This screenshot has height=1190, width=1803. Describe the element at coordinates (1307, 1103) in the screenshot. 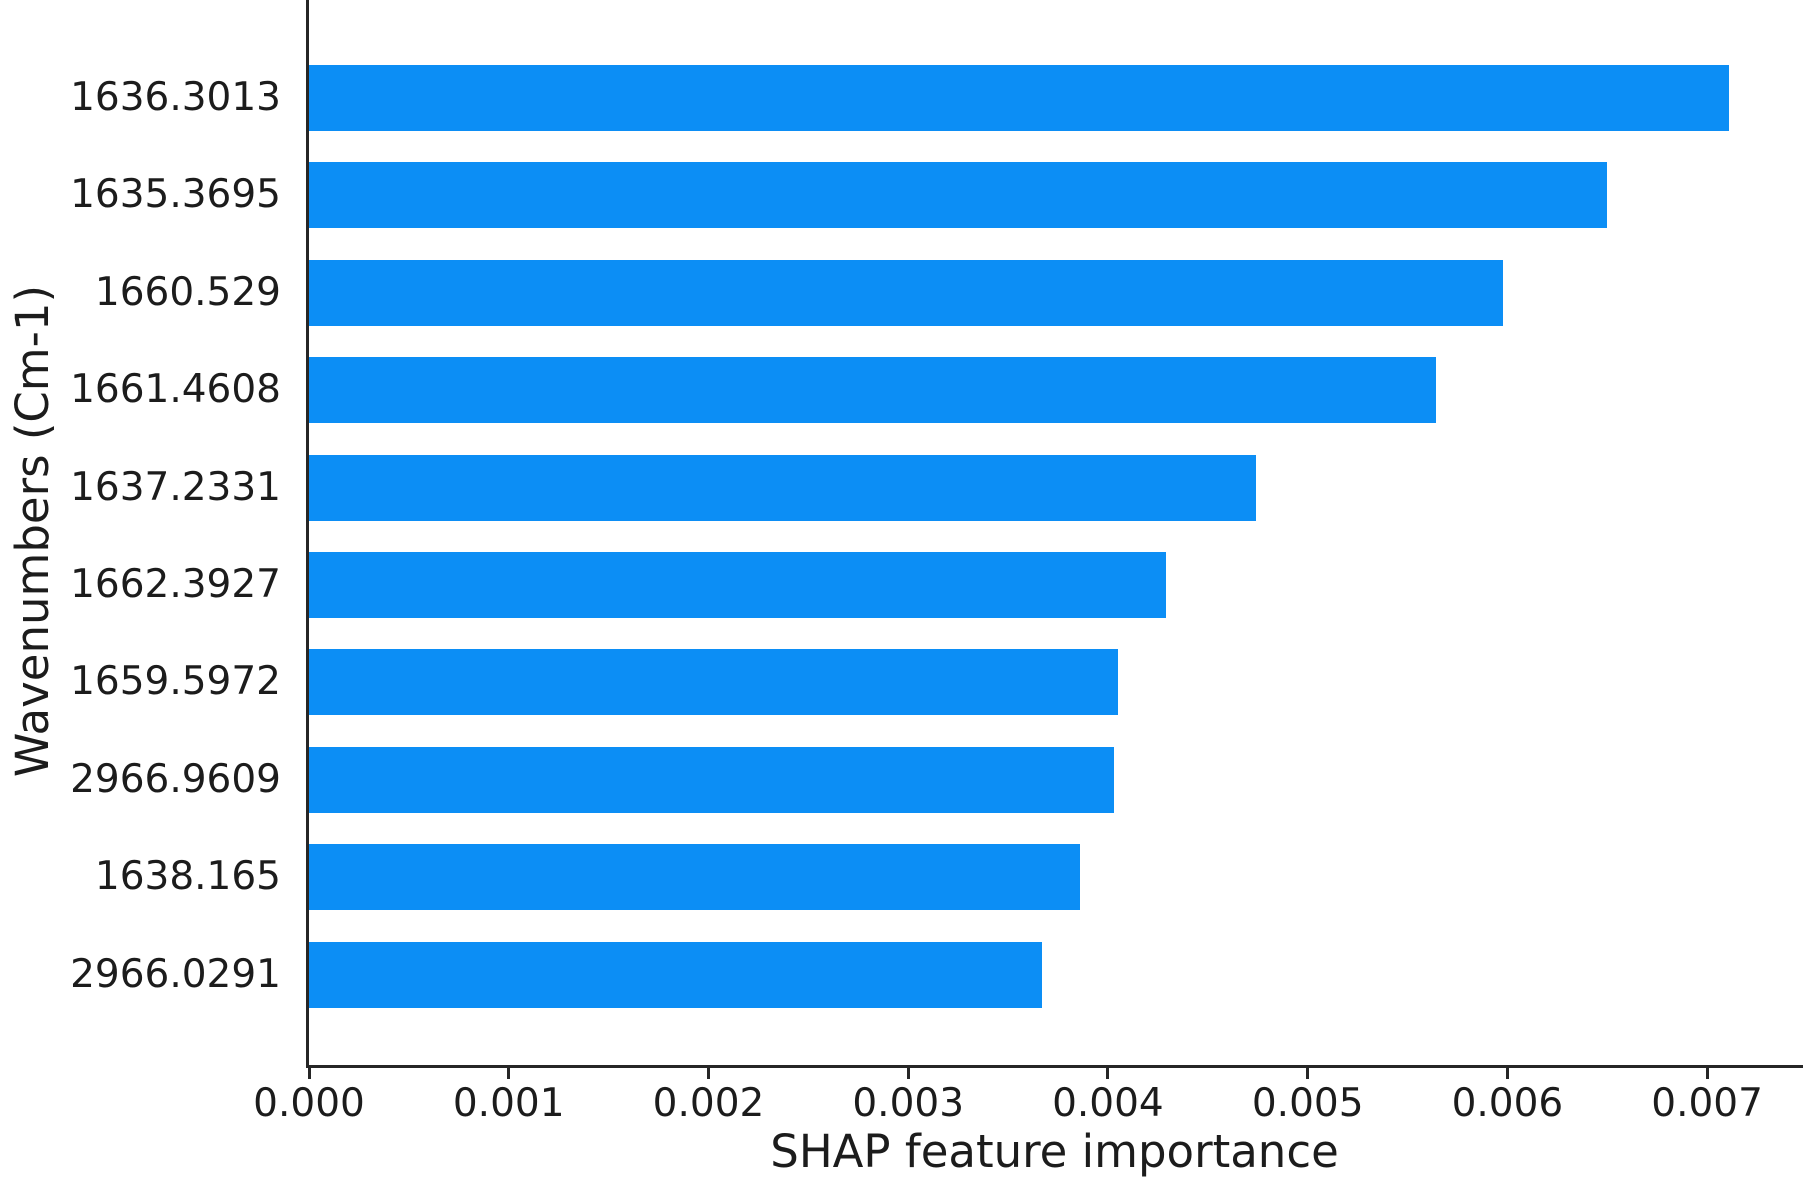

I see `x-tick-label: 0.005` at that location.